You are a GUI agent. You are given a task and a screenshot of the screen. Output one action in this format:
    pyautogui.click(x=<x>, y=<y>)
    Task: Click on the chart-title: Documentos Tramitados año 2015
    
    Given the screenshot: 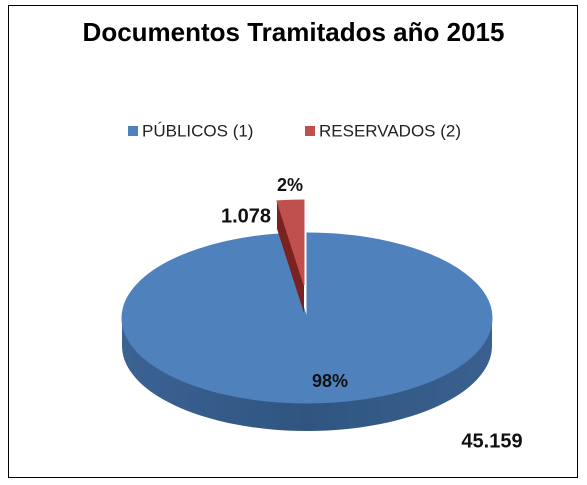 What is the action you would take?
    pyautogui.click(x=293, y=32)
    